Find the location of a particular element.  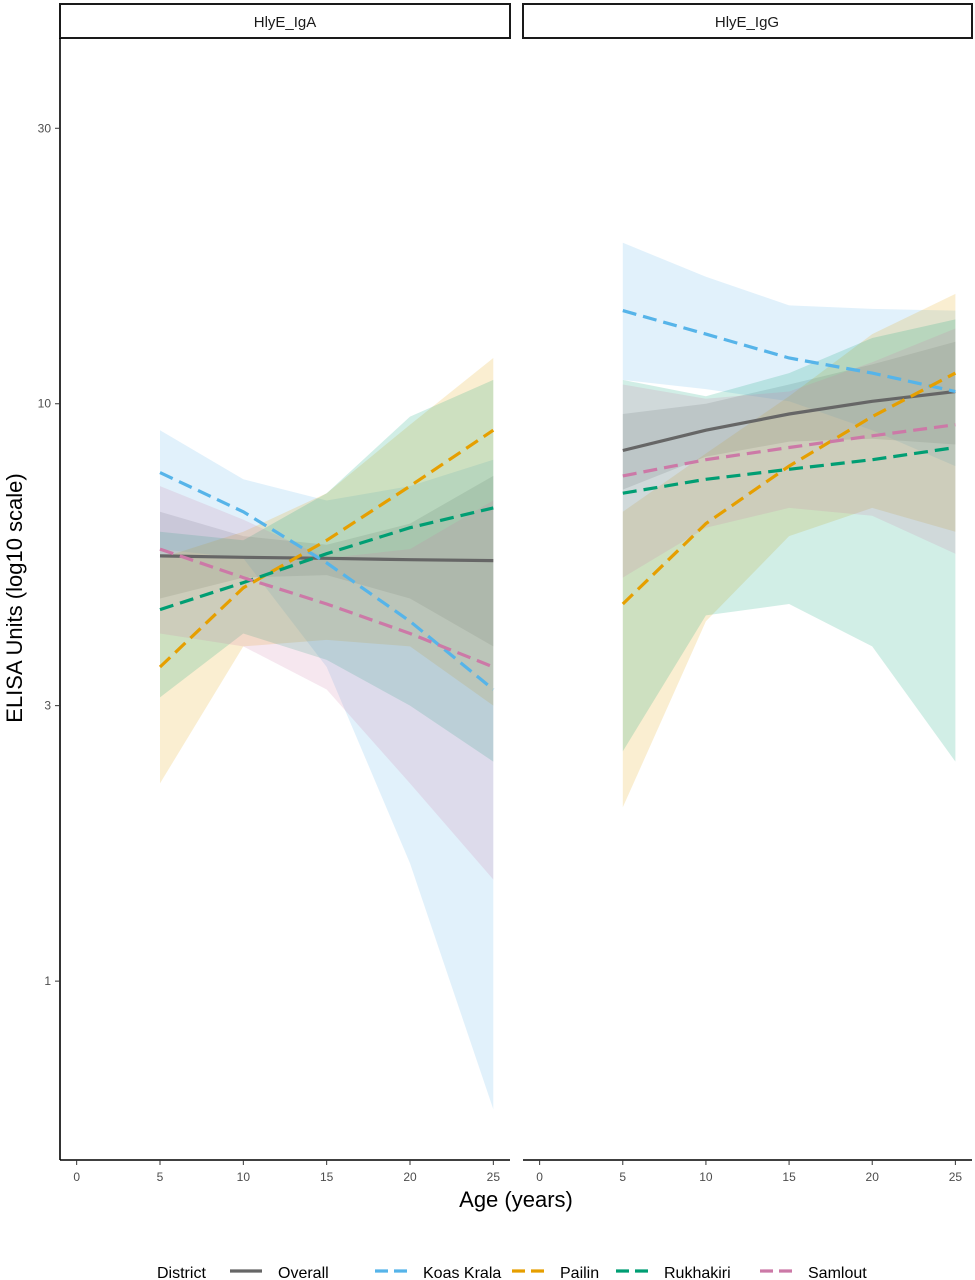

ci-band-overall-hlye-iga is located at coordinates (327, 561).